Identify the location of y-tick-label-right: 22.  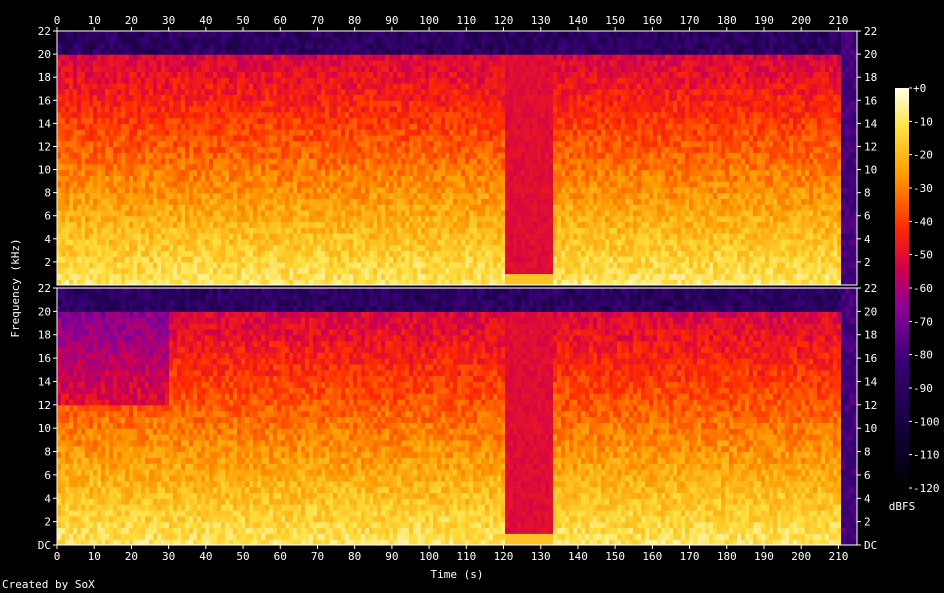
(870, 31).